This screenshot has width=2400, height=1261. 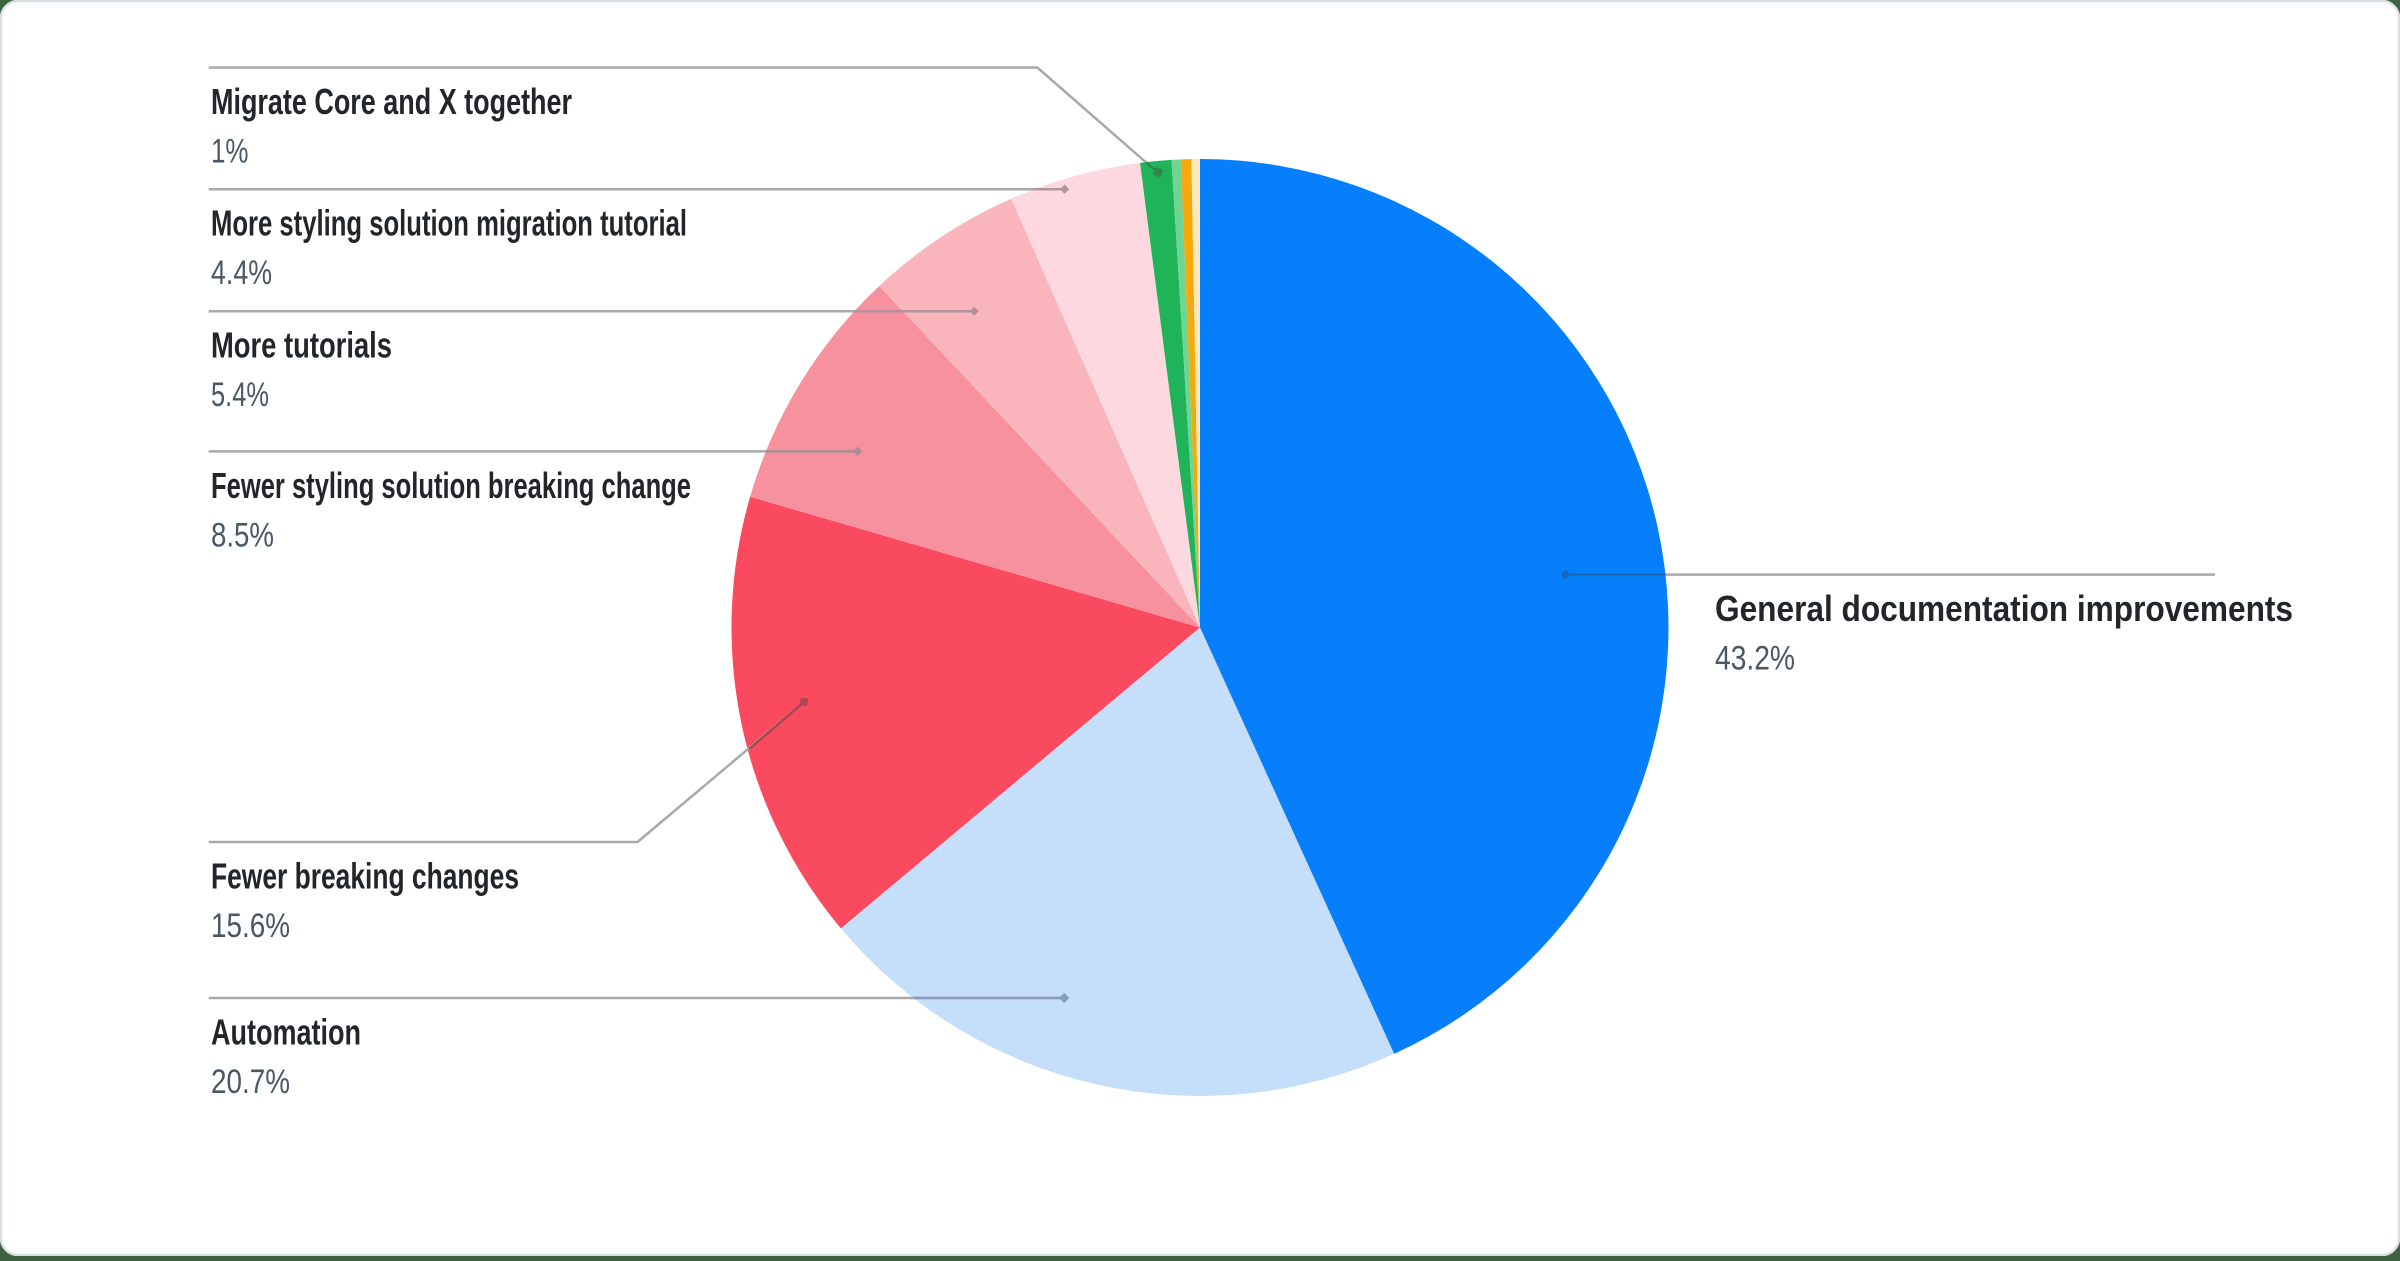 I want to click on svg-text: 15.6%, so click(x=250, y=926).